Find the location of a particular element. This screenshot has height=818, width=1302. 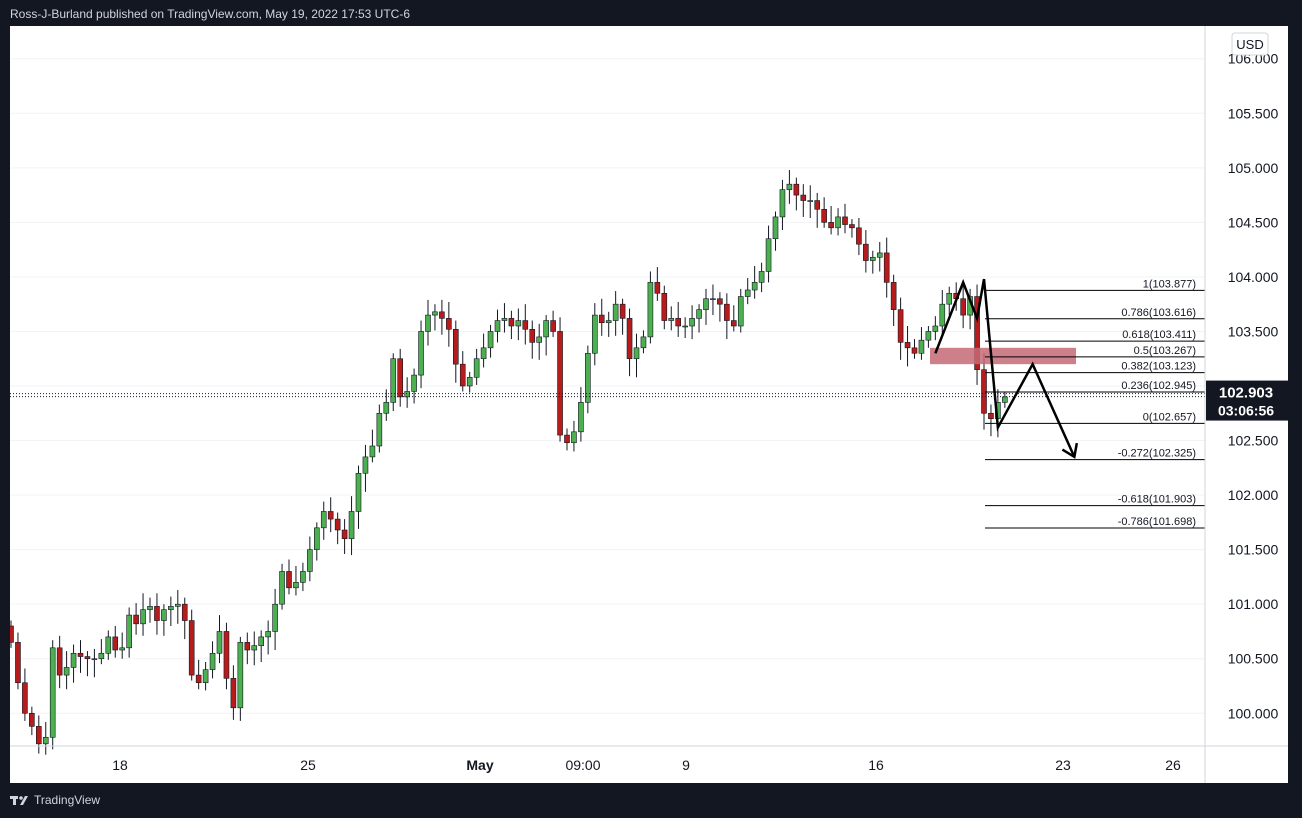

current-price-badge: 102.903 03:06:56 is located at coordinates (1247, 400).